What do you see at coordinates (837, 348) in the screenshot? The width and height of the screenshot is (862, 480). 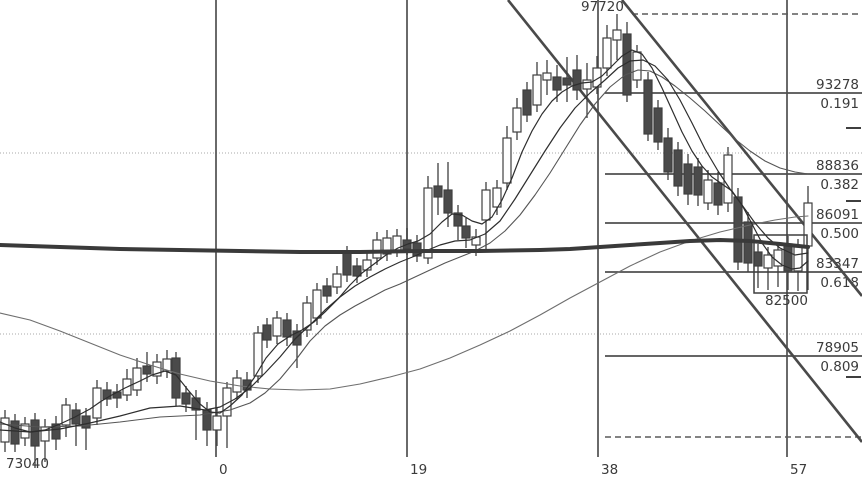 I see `fib-price-label: 78905` at bounding box center [837, 348].